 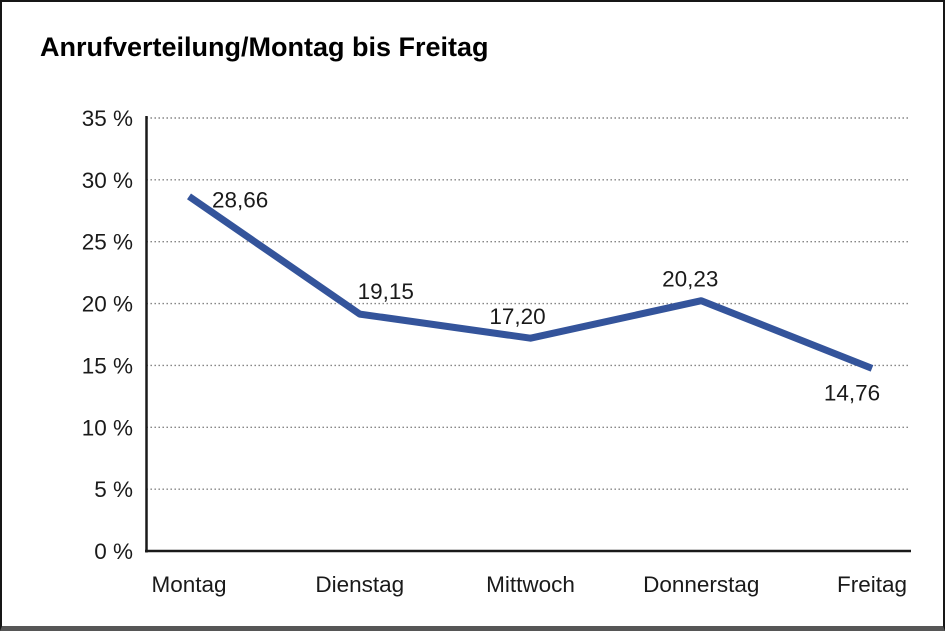 I want to click on data-point-label: 20,23, so click(x=690, y=279).